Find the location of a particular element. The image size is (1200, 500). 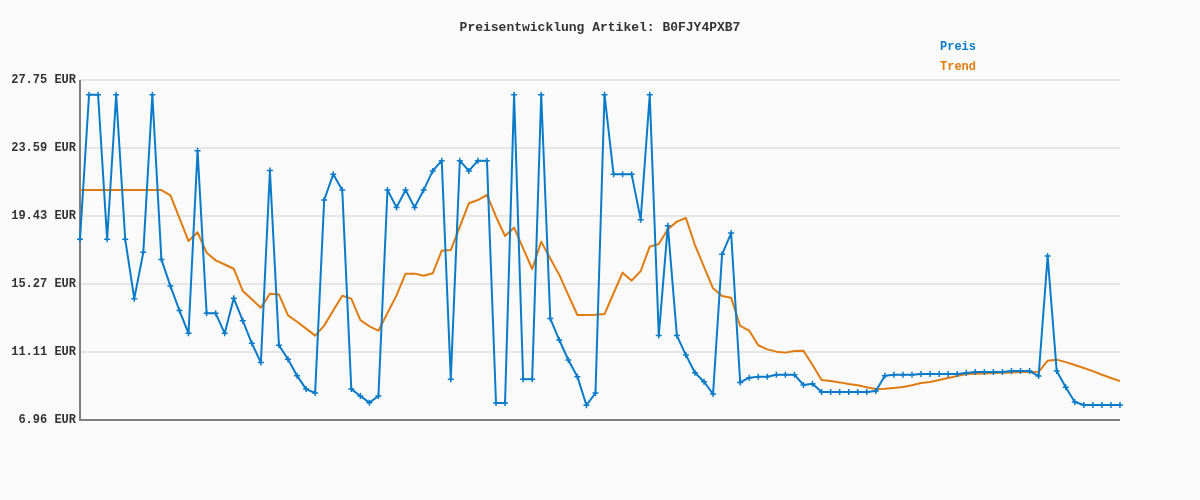

y-tick-label: 15.27 EUR is located at coordinates (44, 284).